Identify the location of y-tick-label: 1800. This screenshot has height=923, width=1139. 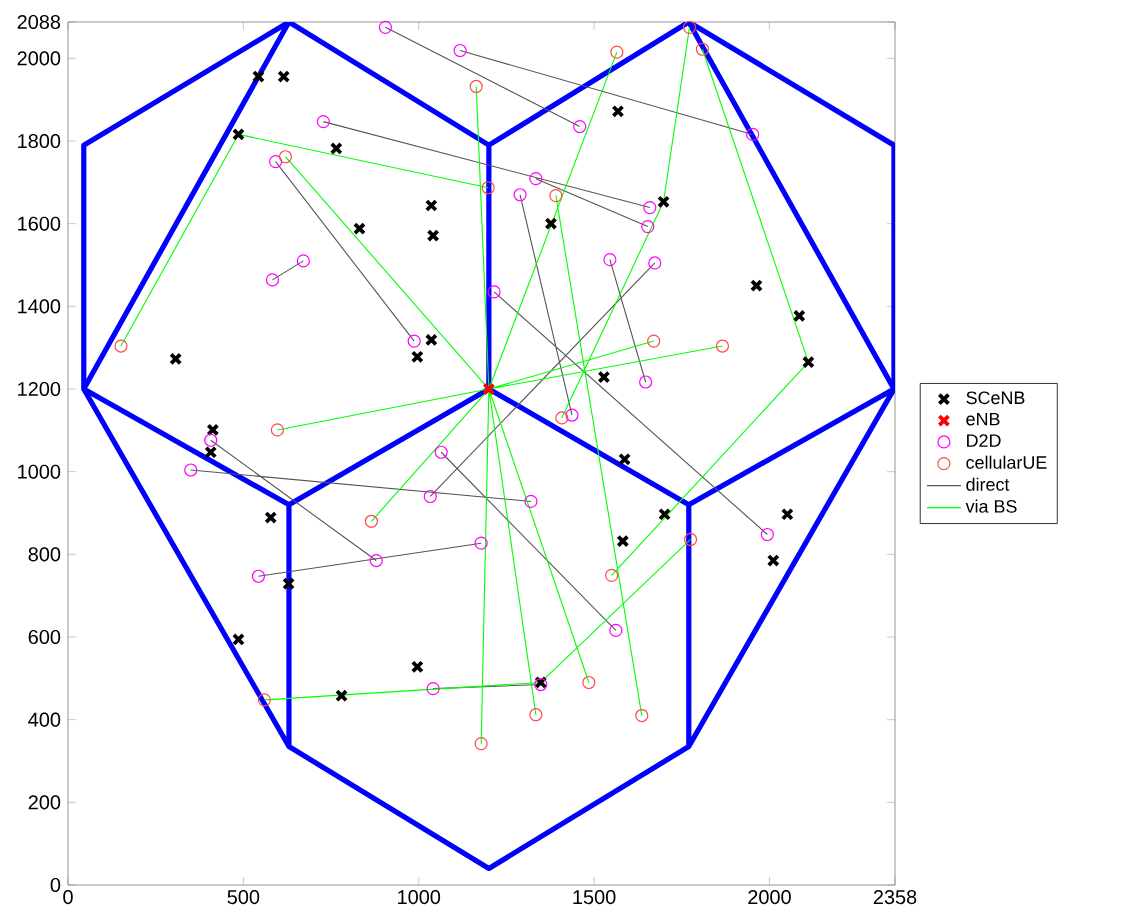
(39, 141).